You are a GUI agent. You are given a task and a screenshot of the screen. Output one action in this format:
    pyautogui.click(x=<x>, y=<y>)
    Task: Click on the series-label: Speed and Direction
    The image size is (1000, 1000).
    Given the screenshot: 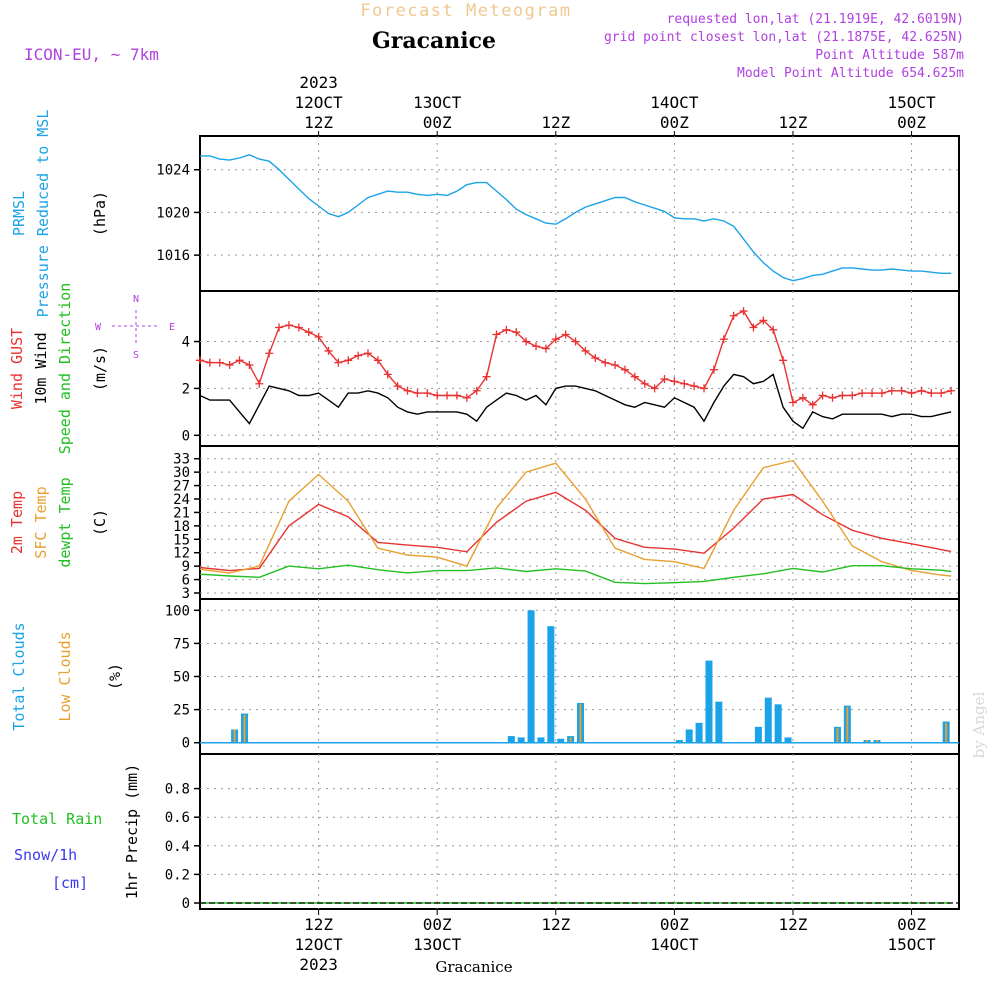 What is the action you would take?
    pyautogui.click(x=65, y=369)
    